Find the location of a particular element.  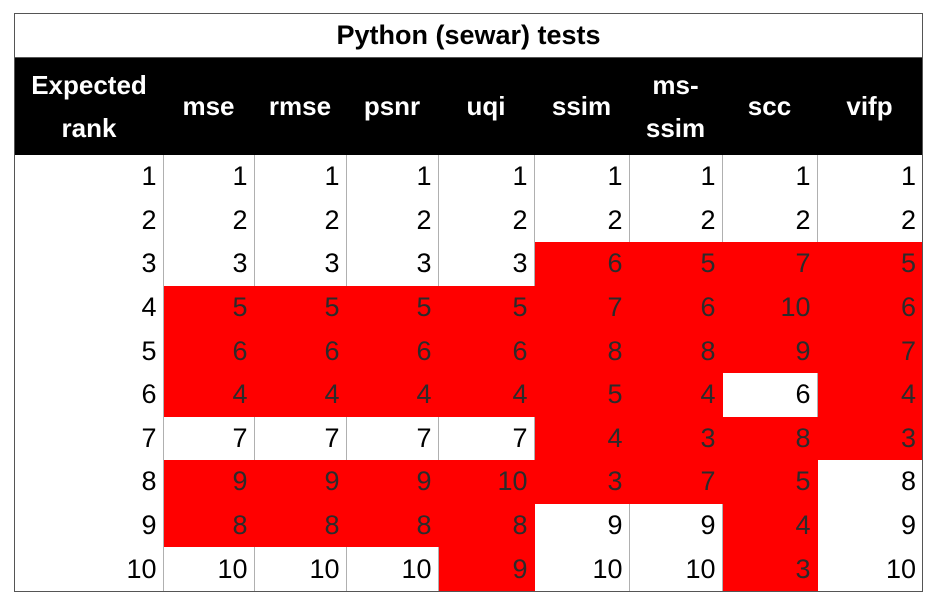

expected-rank-cell: 9 is located at coordinates (89, 525).